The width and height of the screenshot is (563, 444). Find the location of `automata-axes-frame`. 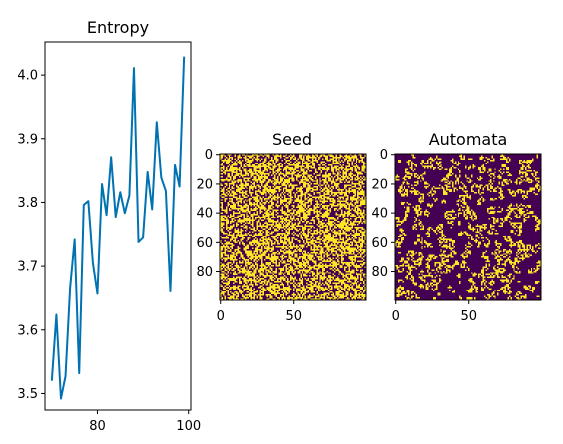

automata-axes-frame is located at coordinates (468, 227).